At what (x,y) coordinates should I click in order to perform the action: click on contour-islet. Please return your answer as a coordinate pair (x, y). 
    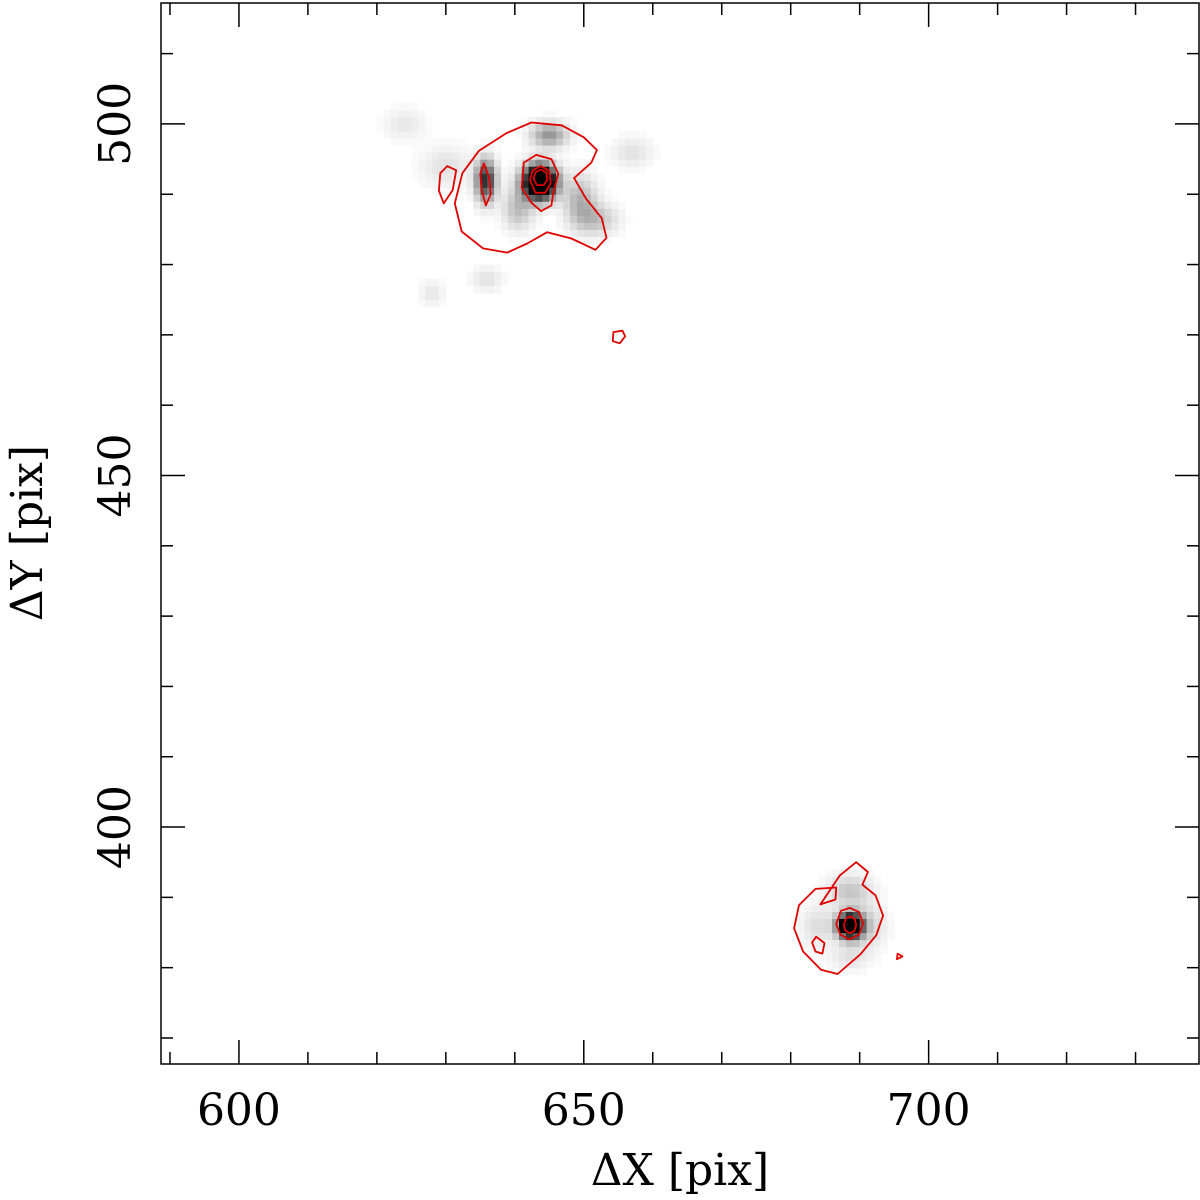
    Looking at the image, I should click on (447, 185).